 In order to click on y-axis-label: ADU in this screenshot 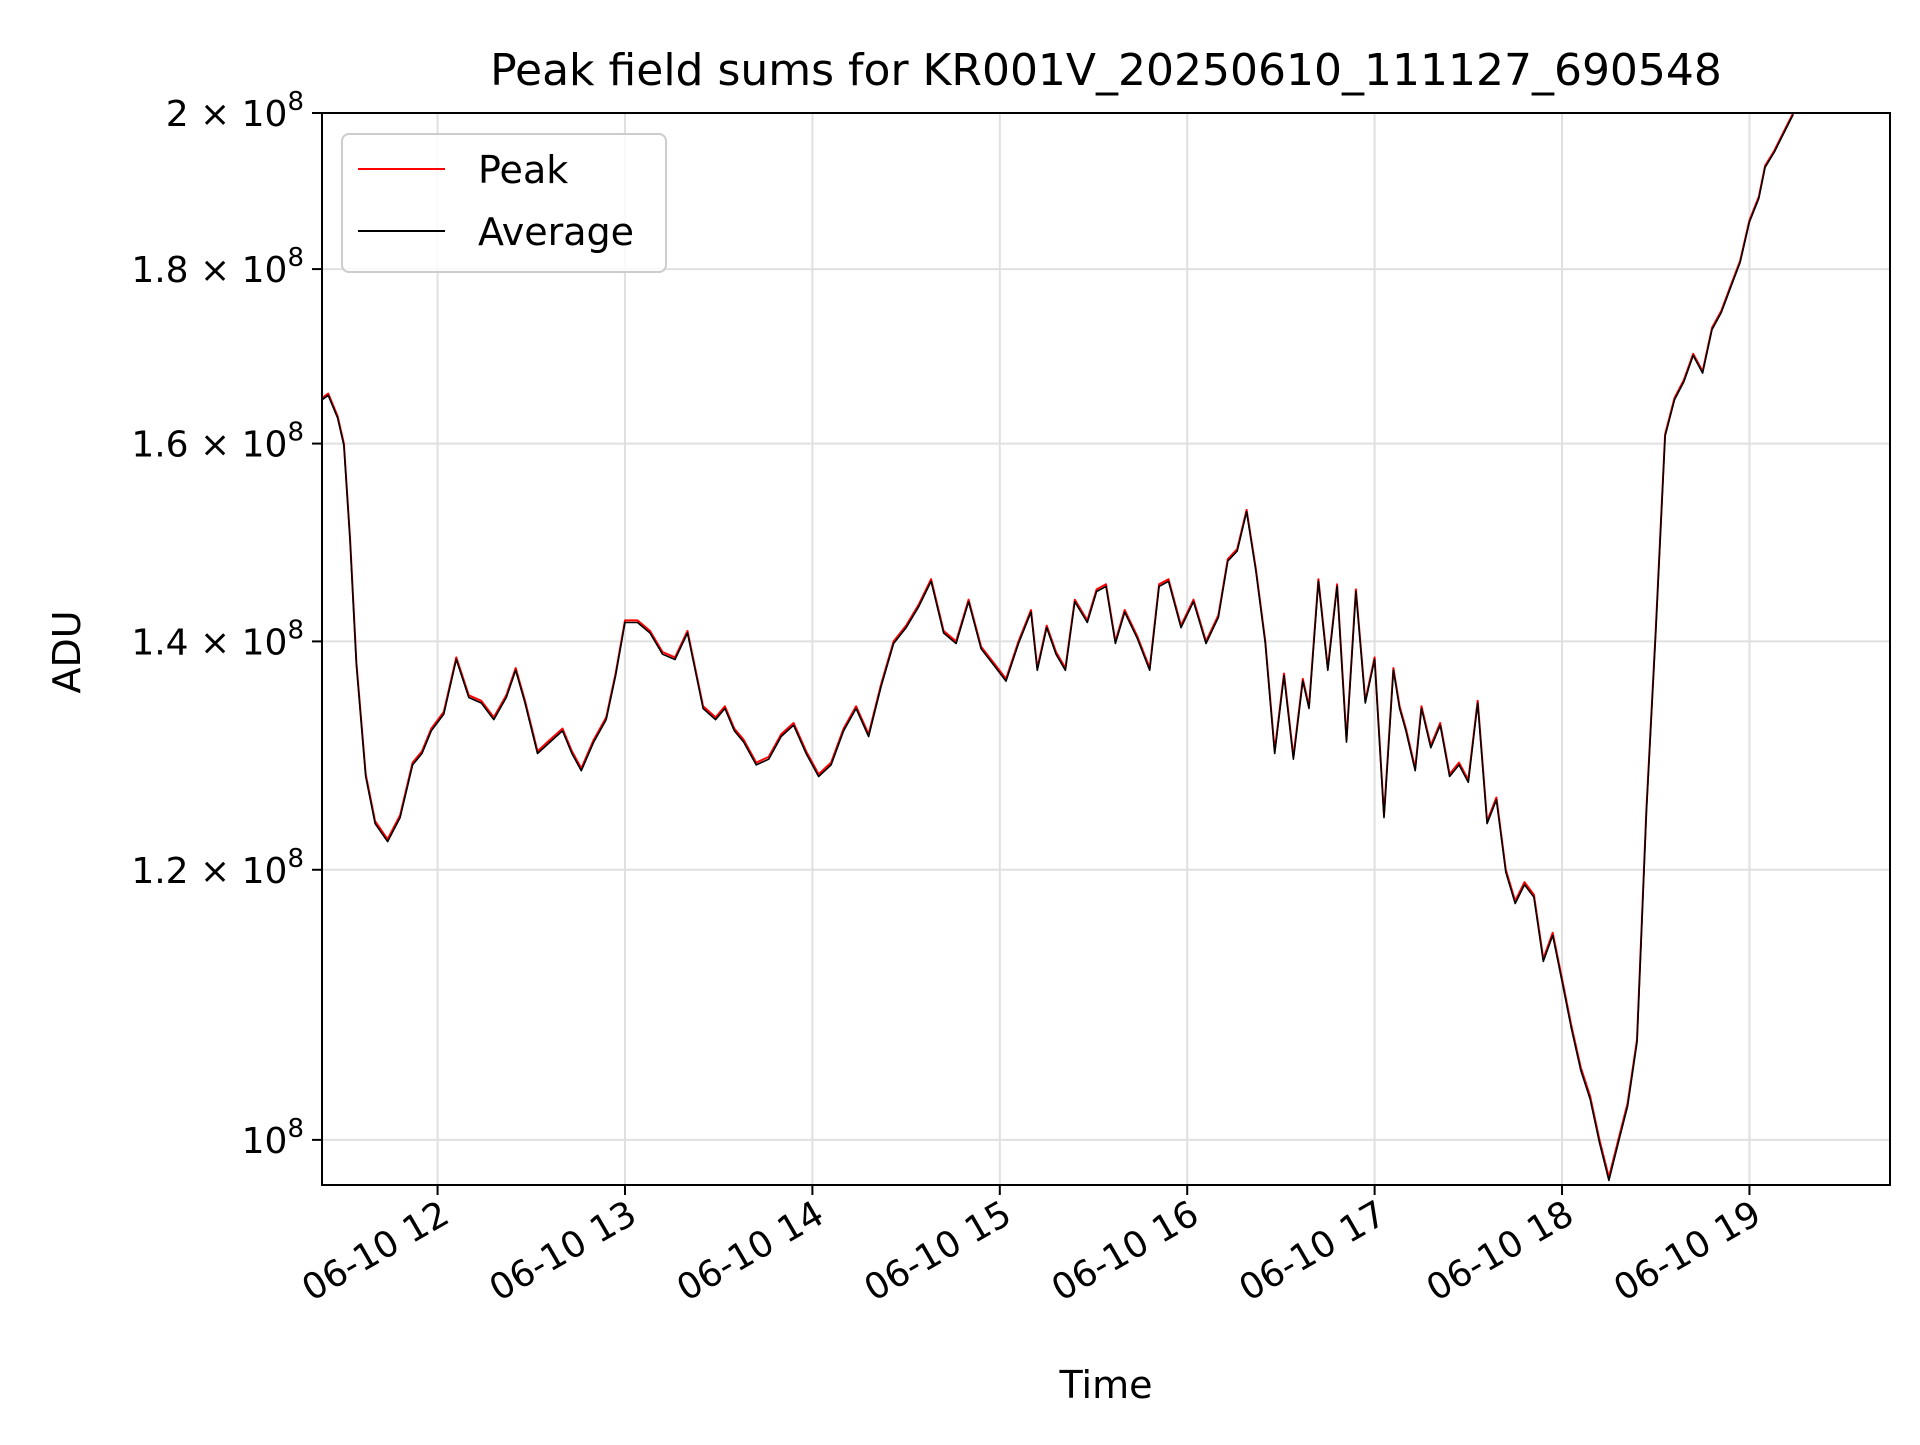, I will do `click(67, 651)`.